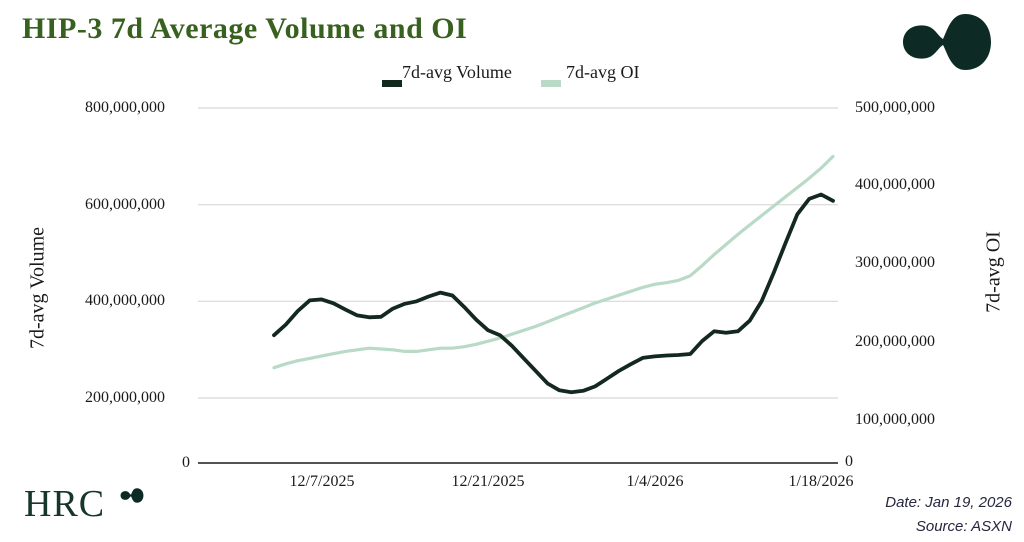 The width and height of the screenshot is (1024, 542). What do you see at coordinates (125, 397) in the screenshot?
I see `left-tick-200m: 200,000,000` at bounding box center [125, 397].